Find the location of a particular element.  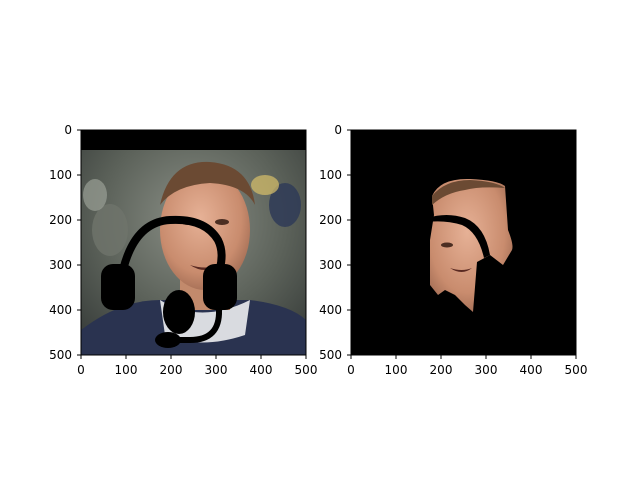

left-ytick-label: 500 is located at coordinates (60, 355).